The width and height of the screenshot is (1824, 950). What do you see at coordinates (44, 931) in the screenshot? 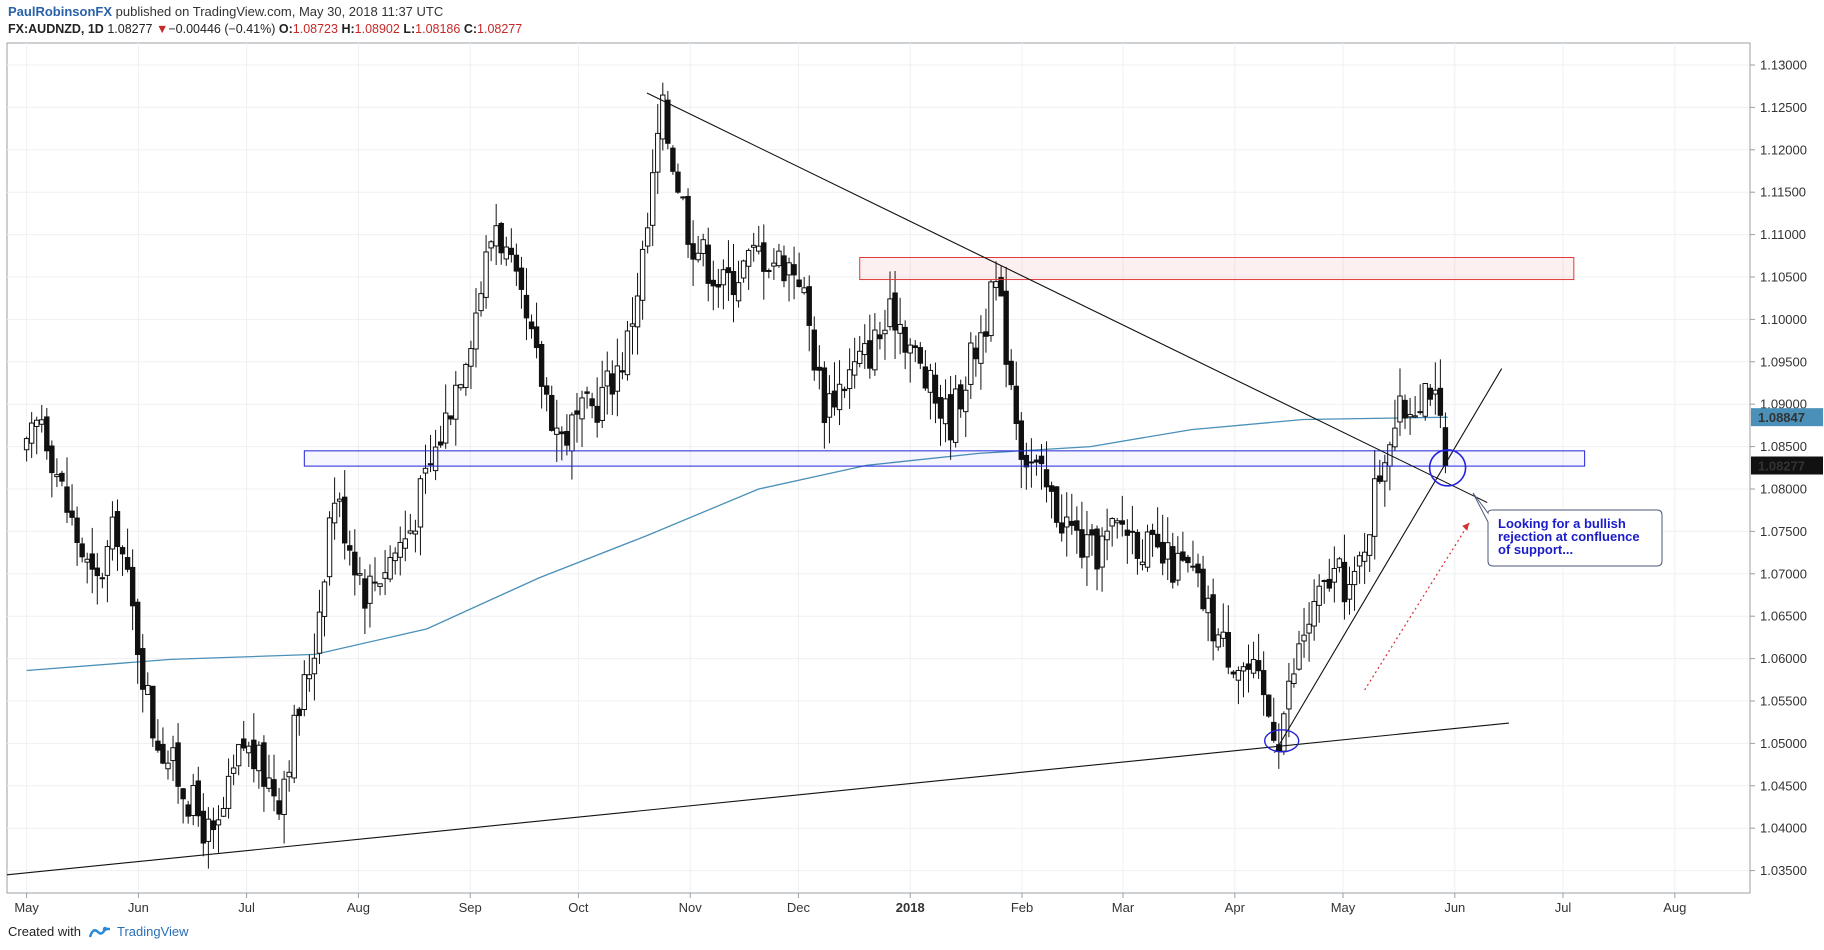
I see `created-with-text: Created with` at bounding box center [44, 931].